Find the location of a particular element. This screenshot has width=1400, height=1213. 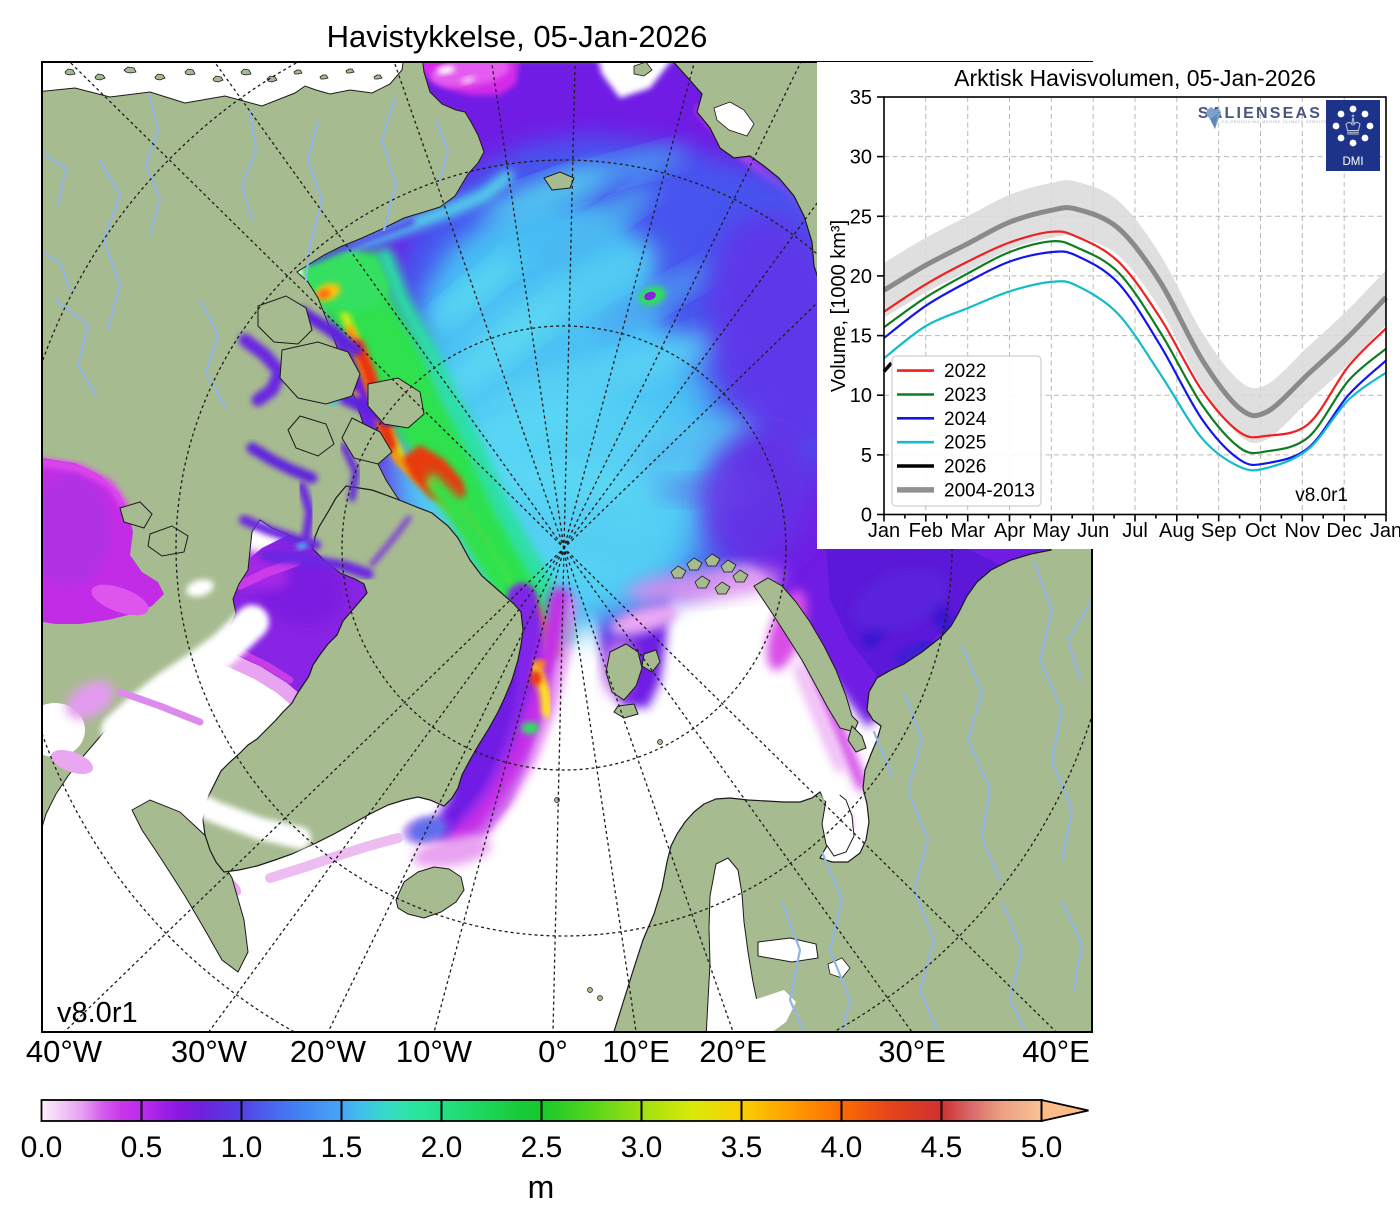

svg-text: Jun is located at coordinates (1093, 531).